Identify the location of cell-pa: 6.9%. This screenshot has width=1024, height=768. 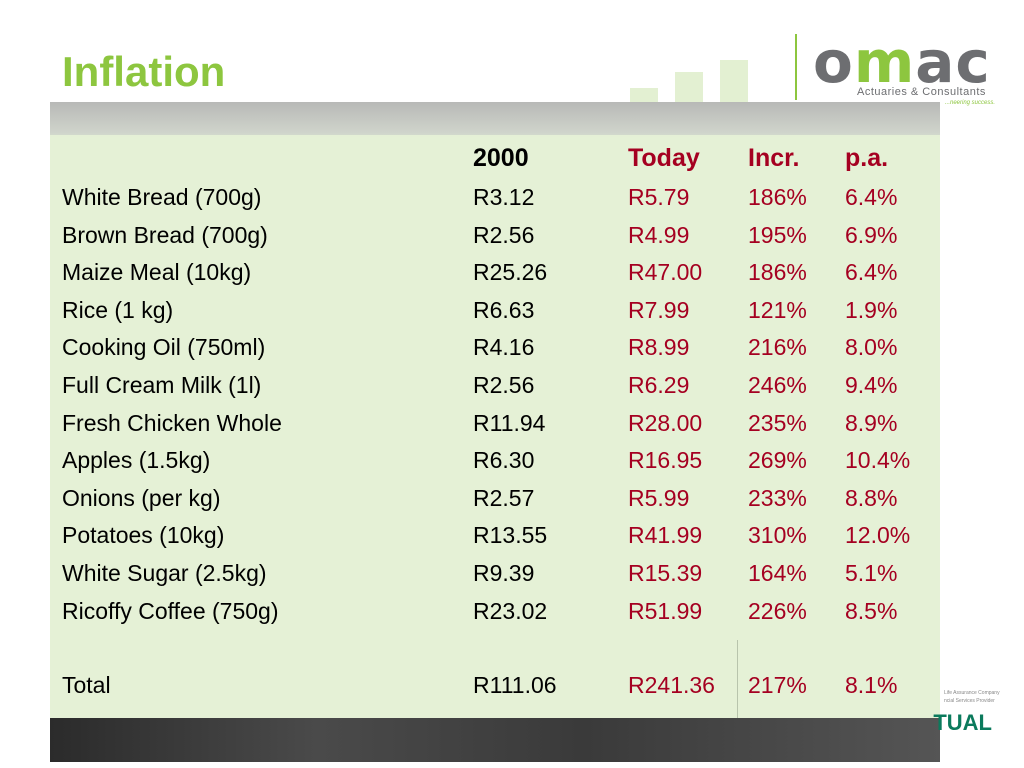
(871, 234).